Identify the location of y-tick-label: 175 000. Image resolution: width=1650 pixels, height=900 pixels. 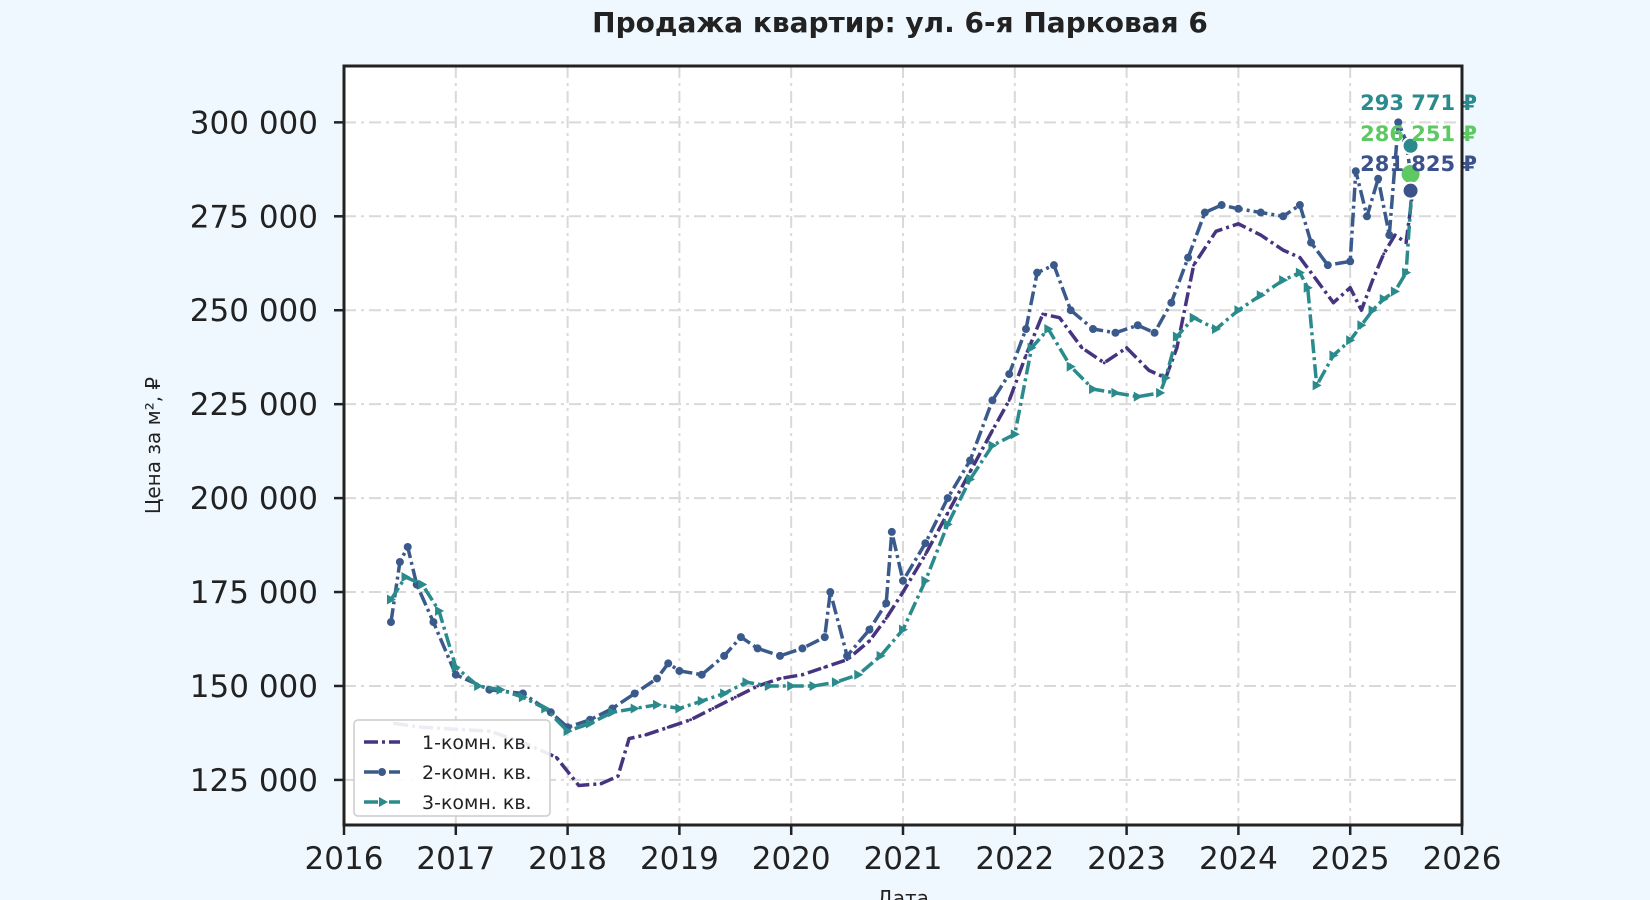
(254, 593).